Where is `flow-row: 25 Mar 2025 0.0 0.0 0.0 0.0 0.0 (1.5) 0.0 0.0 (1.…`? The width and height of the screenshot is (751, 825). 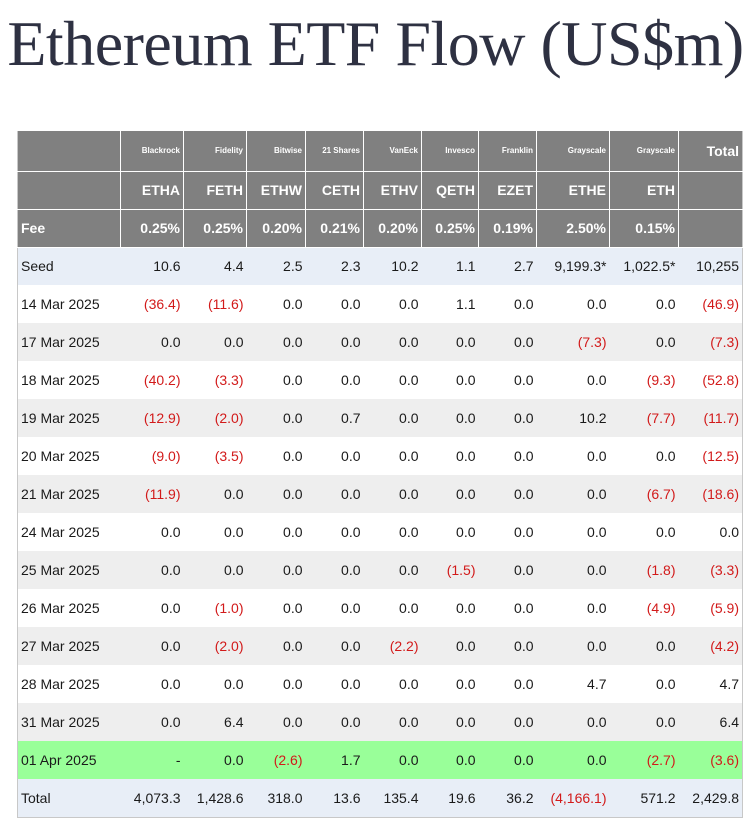 flow-row: 25 Mar 2025 0.0 0.0 0.0 0.0 0.0 (1.5) 0.0 0.0 (1.… is located at coordinates (380, 570).